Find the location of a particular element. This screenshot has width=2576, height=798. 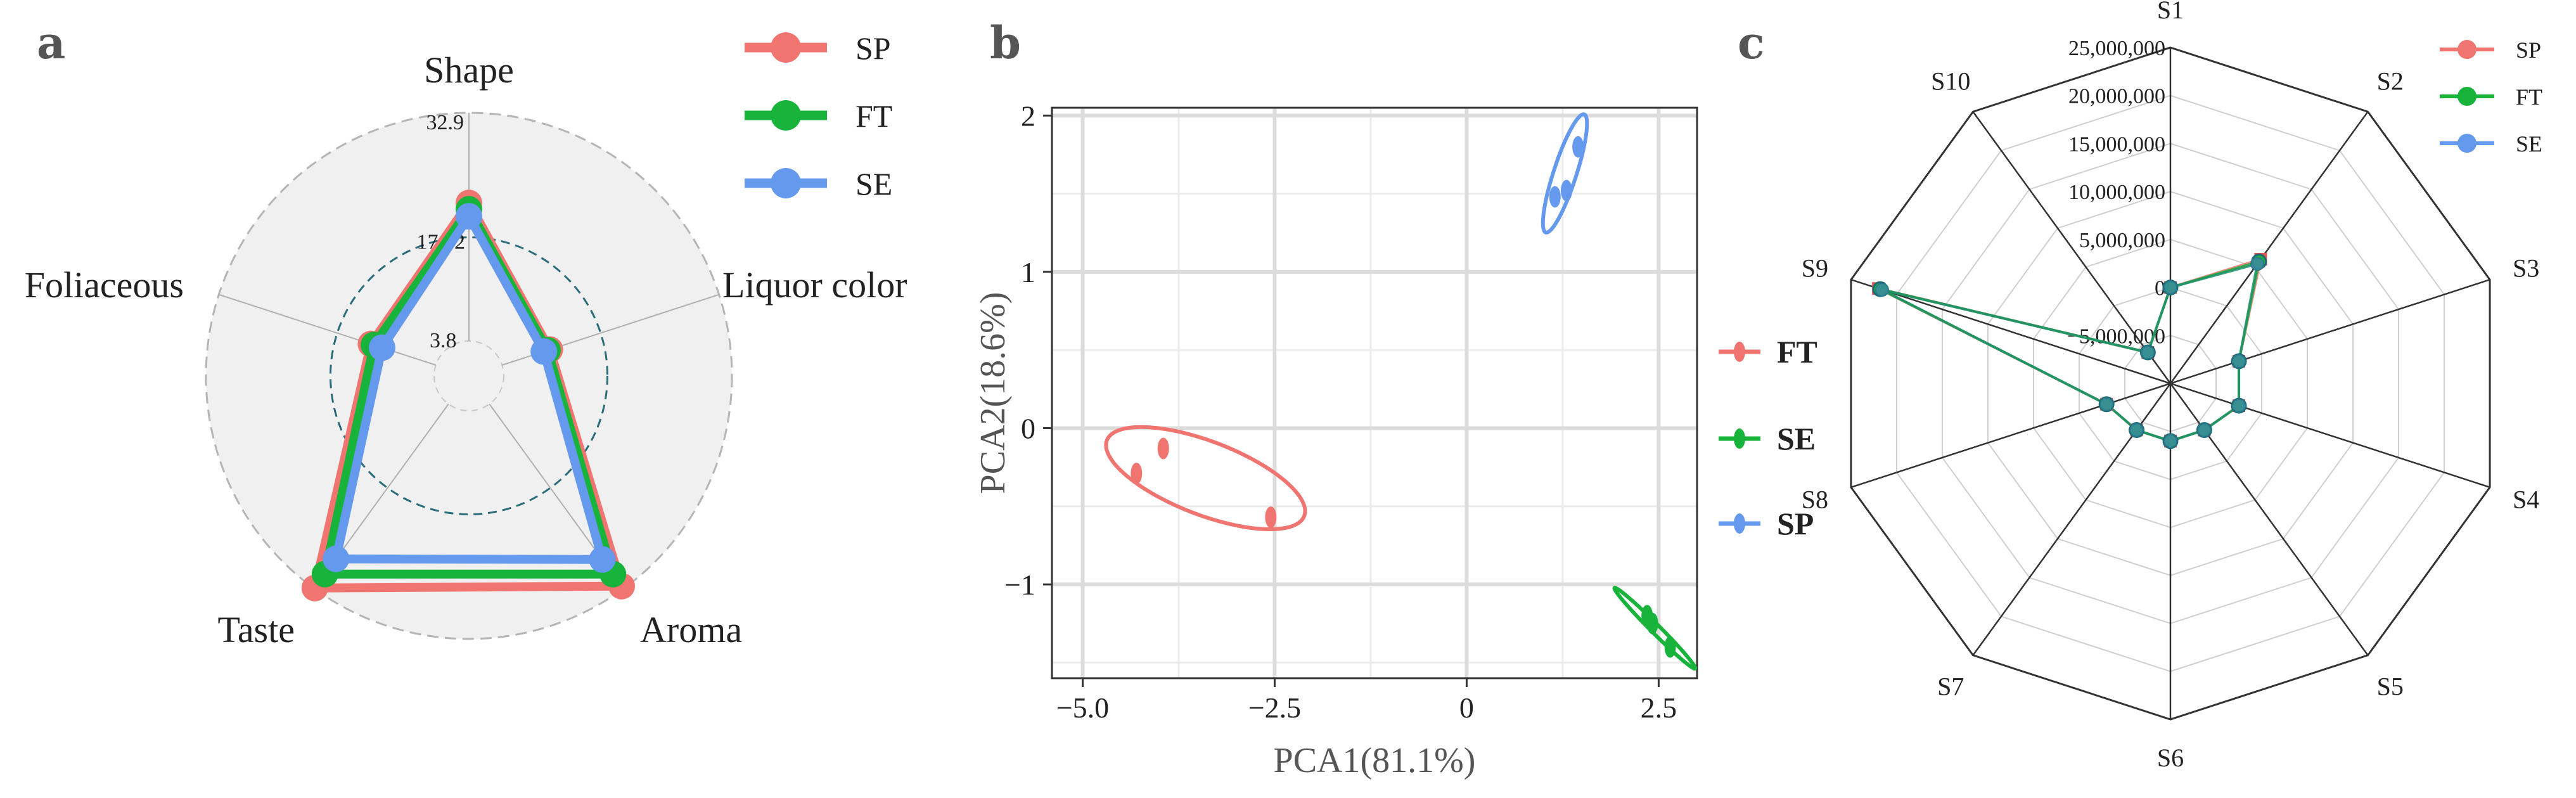

radar-a-series-line is located at coordinates (469, 388).